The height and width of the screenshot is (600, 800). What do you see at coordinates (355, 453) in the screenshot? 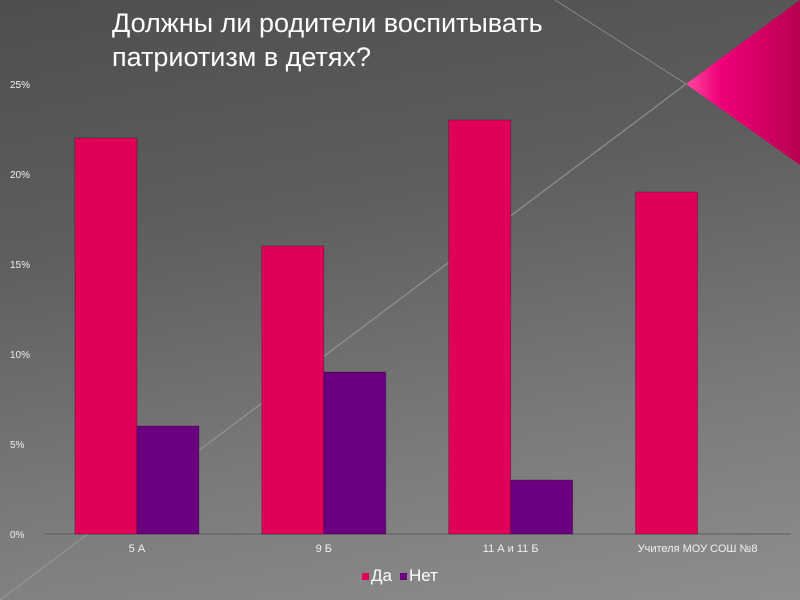
I see `bar-Нет-1` at bounding box center [355, 453].